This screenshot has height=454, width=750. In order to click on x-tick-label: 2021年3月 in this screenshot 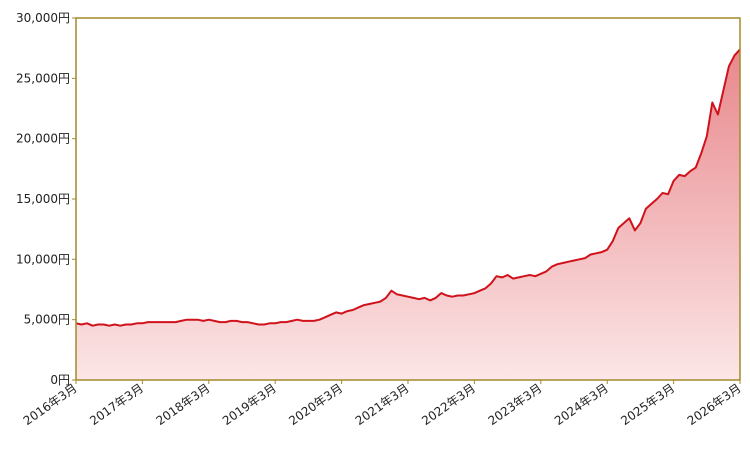, I will do `click(382, 404)`.